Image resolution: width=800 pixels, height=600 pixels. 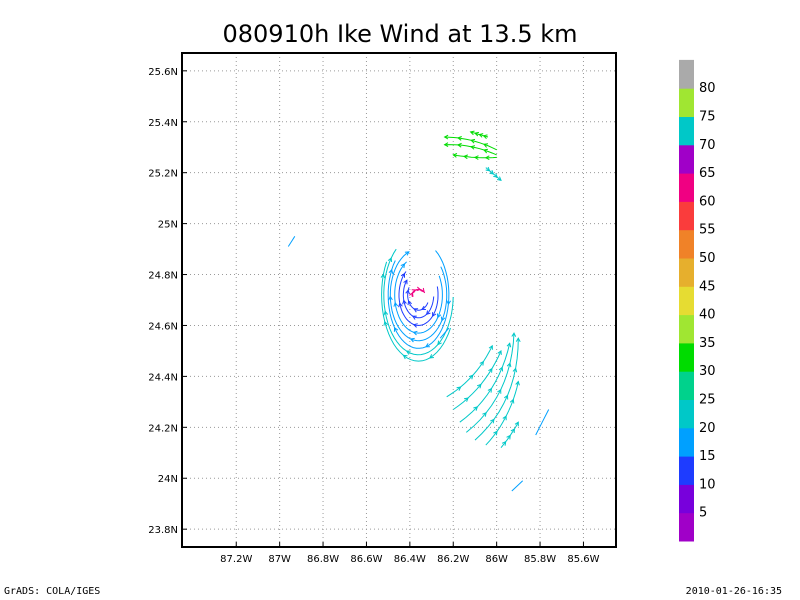 I want to click on colorbar-label: 75, so click(x=707, y=117).